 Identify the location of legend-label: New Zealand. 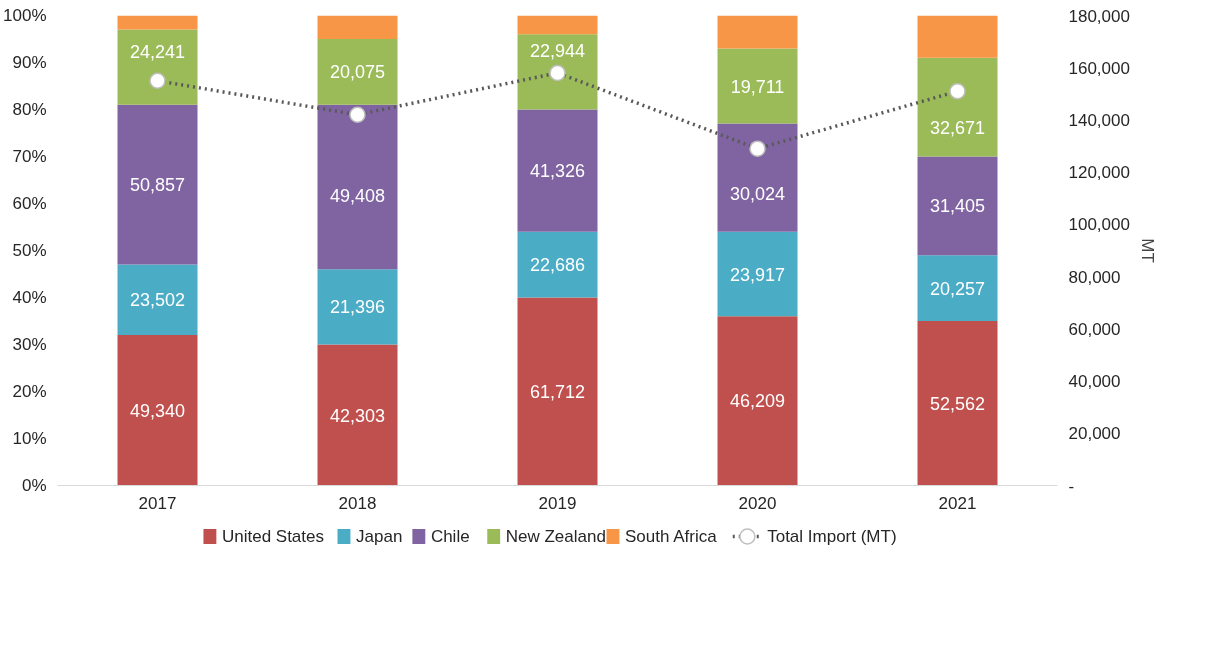
(555, 536).